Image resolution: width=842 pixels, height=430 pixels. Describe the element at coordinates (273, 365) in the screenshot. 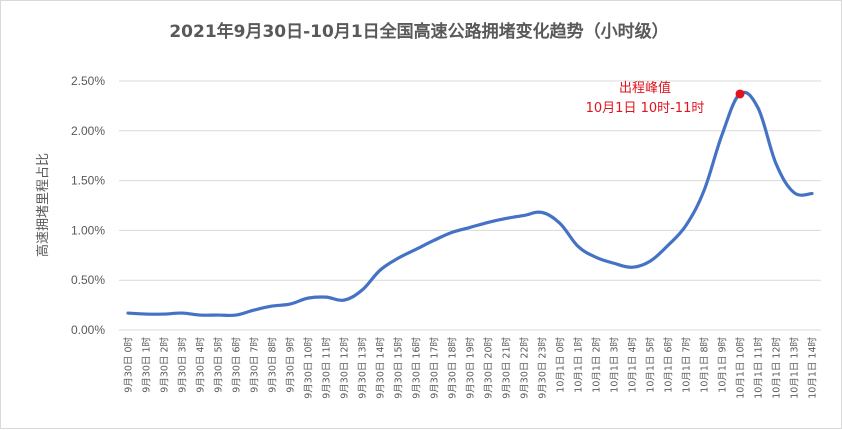

I see `x-tick-label: 9月30日 8时` at that location.